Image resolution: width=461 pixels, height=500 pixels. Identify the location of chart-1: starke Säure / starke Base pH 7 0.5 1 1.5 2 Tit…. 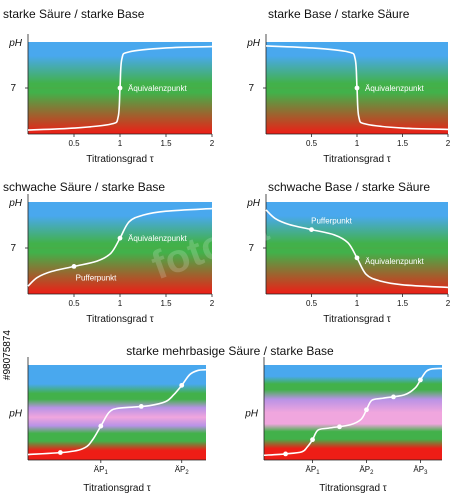
(109, 86).